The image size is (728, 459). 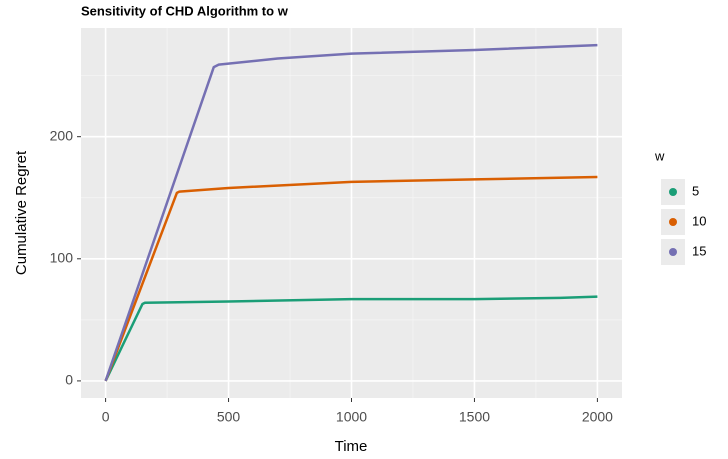 What do you see at coordinates (699, 250) in the screenshot?
I see `legend-label: 15` at bounding box center [699, 250].